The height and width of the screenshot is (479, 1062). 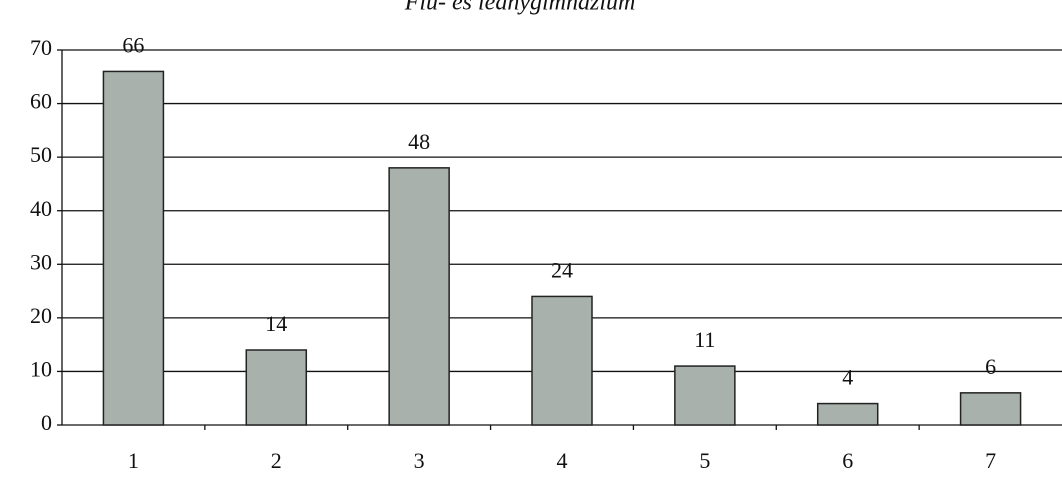 What do you see at coordinates (41, 208) in the screenshot?
I see `y-tick-label: 40` at bounding box center [41, 208].